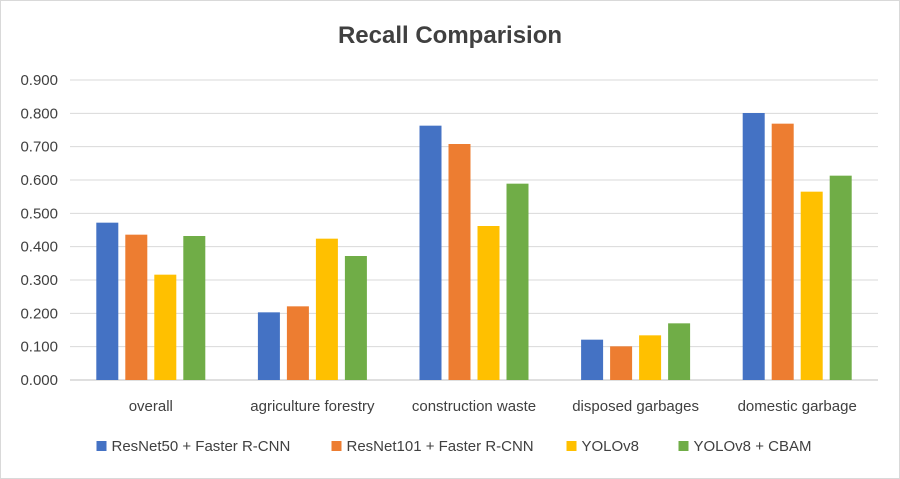 Image resolution: width=900 pixels, height=479 pixels. I want to click on x-category-label: construction waste, so click(474, 406).